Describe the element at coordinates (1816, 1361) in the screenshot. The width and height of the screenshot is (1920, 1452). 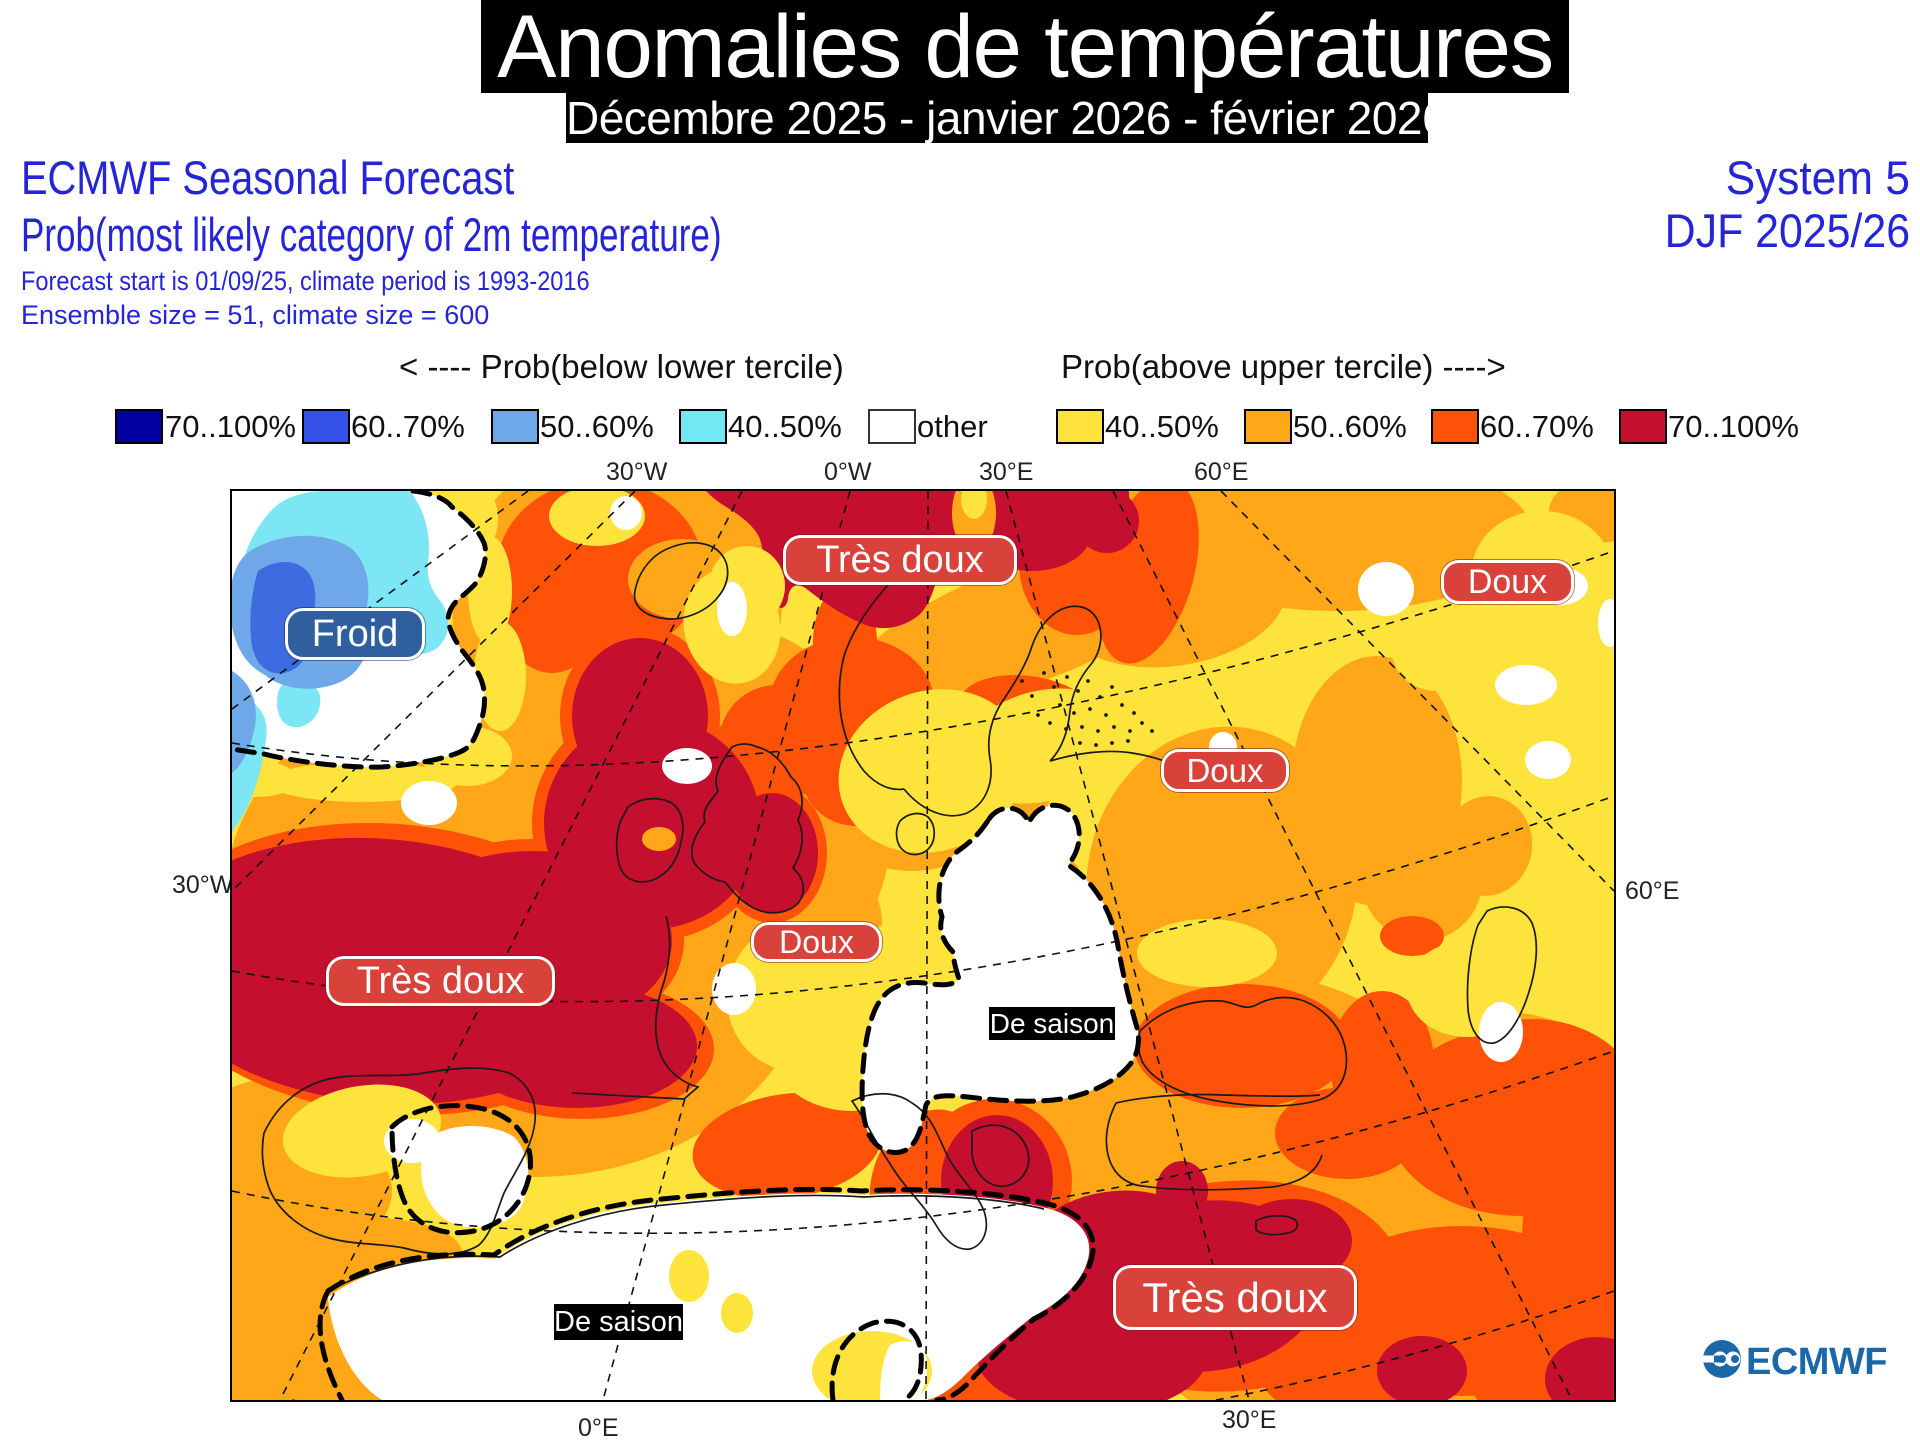
I see `svg-text: ECMWF` at that location.